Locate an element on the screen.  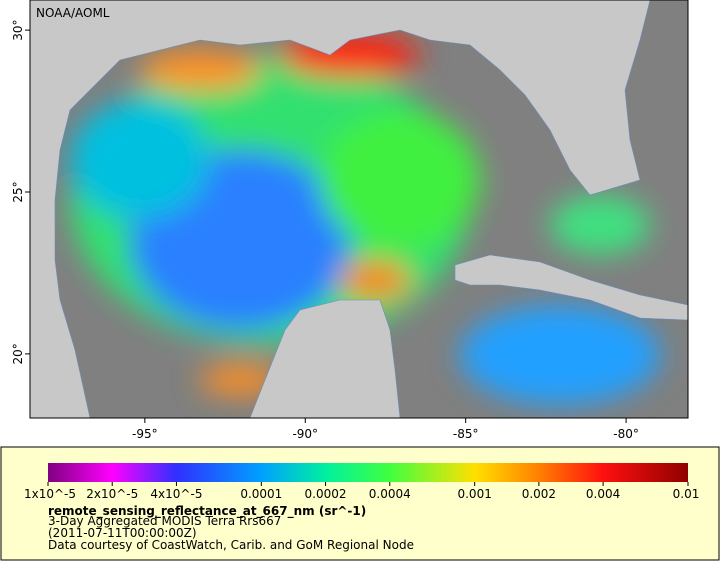
legend-line: 3-Day Aggregated MODIS Terra Rrs667 is located at coordinates (164, 521).